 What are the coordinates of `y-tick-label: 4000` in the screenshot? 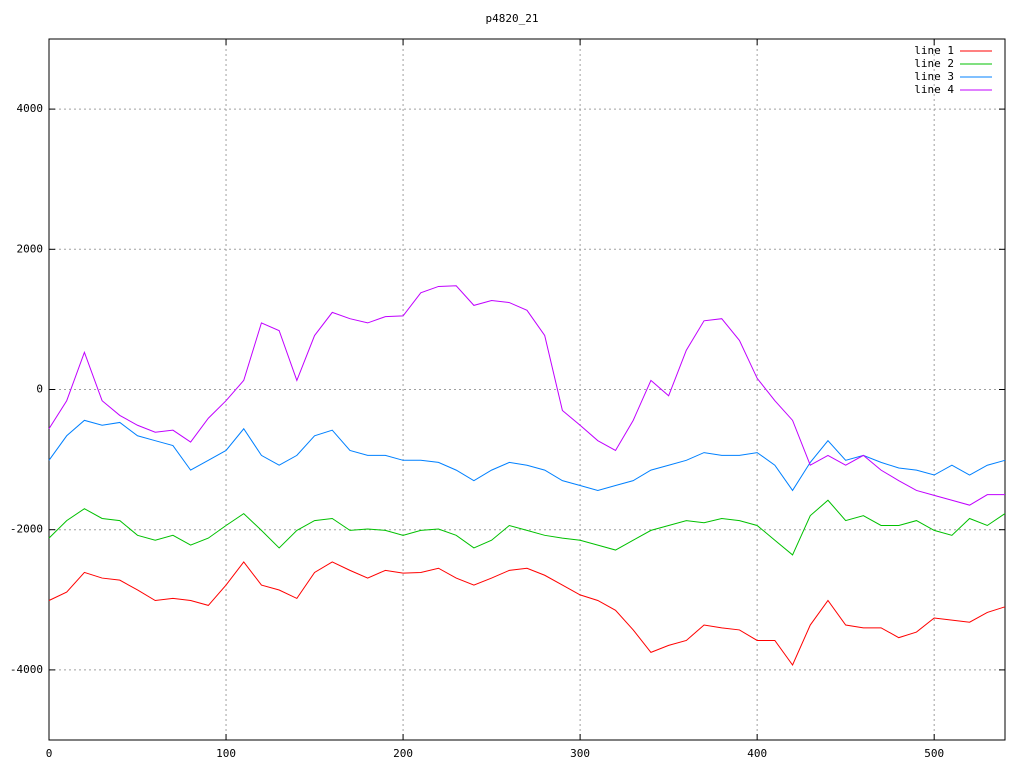 It's located at (30, 108).